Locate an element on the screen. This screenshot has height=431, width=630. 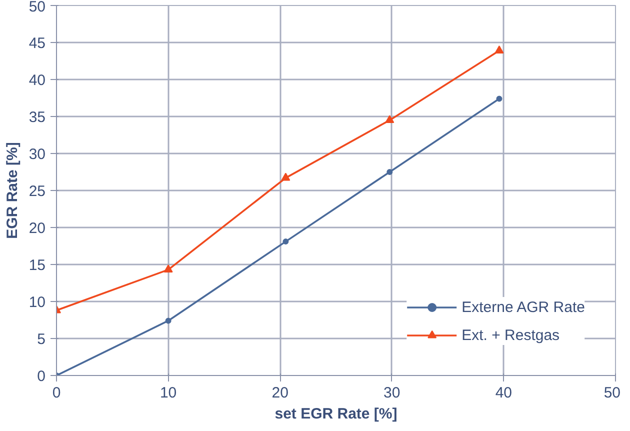
y-tick-label: 25 is located at coordinates (37, 191).